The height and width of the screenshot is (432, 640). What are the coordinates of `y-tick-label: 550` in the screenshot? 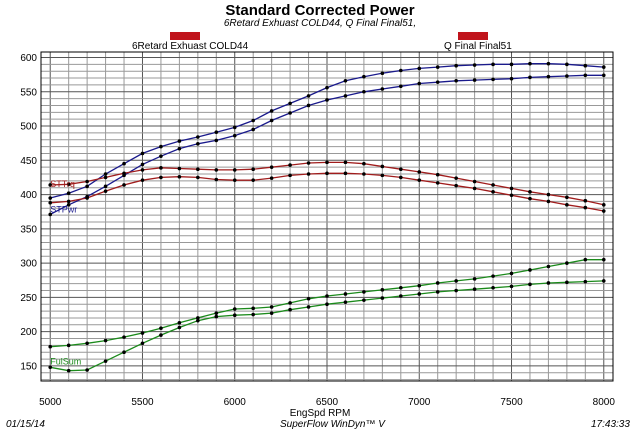 It's located at (28, 92).